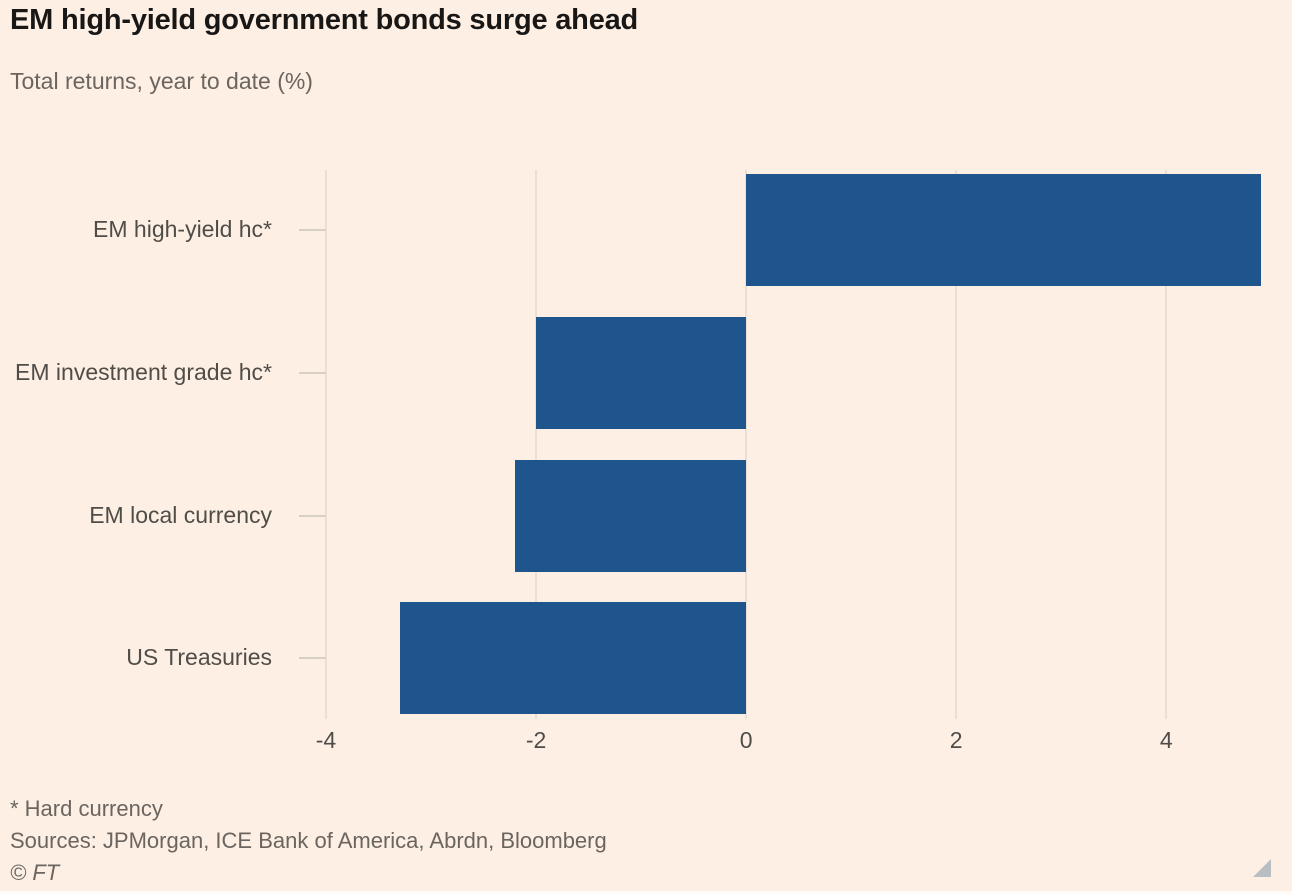 Image resolution: width=1292 pixels, height=894 pixels. I want to click on x-axis-tick-label: 2, so click(956, 740).